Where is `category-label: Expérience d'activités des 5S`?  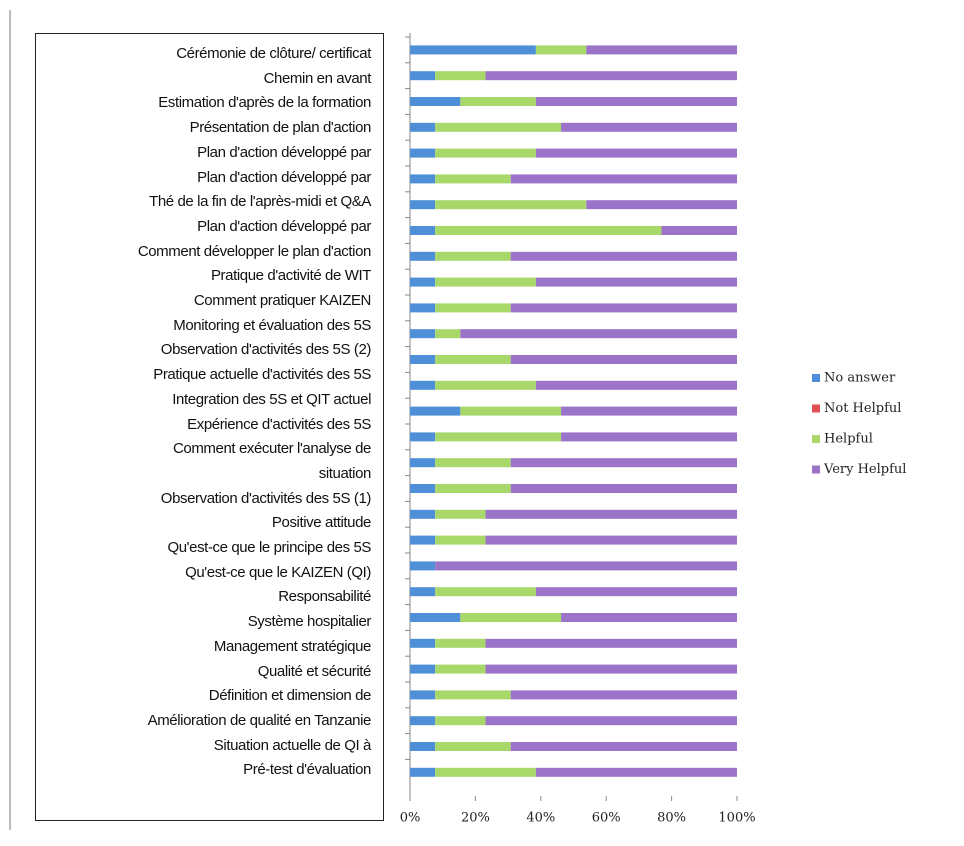 category-label: Expérience d'activités des 5S is located at coordinates (279, 424).